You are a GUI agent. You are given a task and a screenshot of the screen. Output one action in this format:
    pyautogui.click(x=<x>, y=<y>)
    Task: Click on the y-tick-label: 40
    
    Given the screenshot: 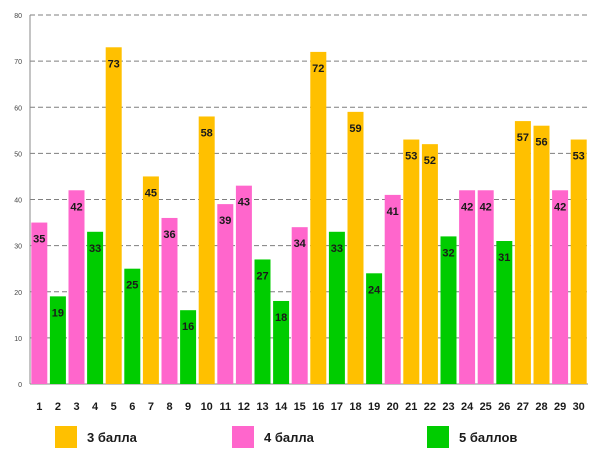 What is the action you would take?
    pyautogui.click(x=18, y=201)
    